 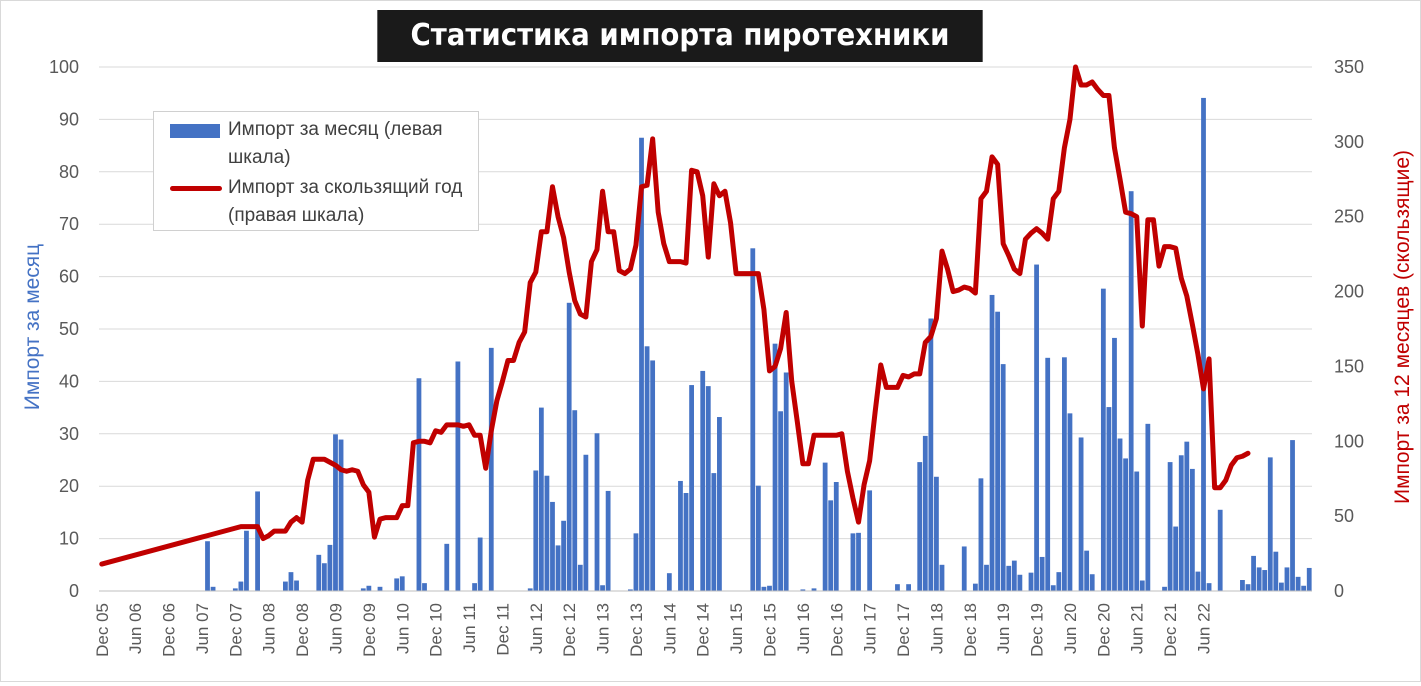 I want to click on y-tick-left: 20, so click(x=69, y=486).